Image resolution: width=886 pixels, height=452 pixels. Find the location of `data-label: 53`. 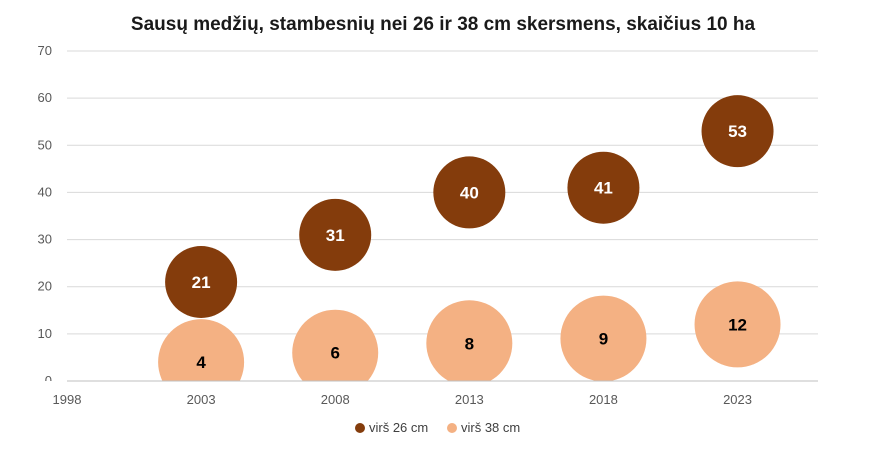

data-label: 53 is located at coordinates (737, 131).